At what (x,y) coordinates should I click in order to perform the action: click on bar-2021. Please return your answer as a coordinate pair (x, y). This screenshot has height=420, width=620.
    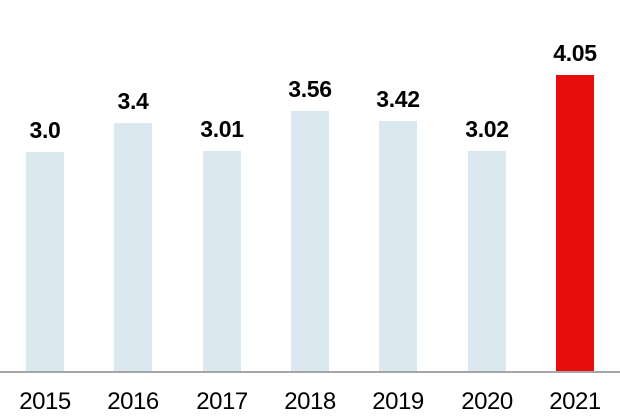
    Looking at the image, I should click on (575, 223).